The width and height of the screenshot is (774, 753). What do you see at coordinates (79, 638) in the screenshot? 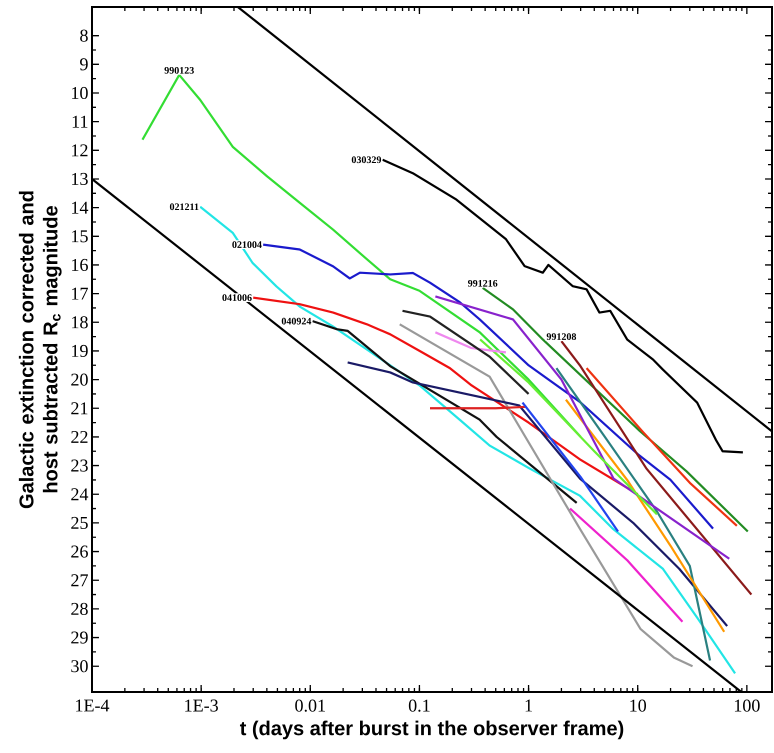
I see `y-tick-label: 29` at bounding box center [79, 638].